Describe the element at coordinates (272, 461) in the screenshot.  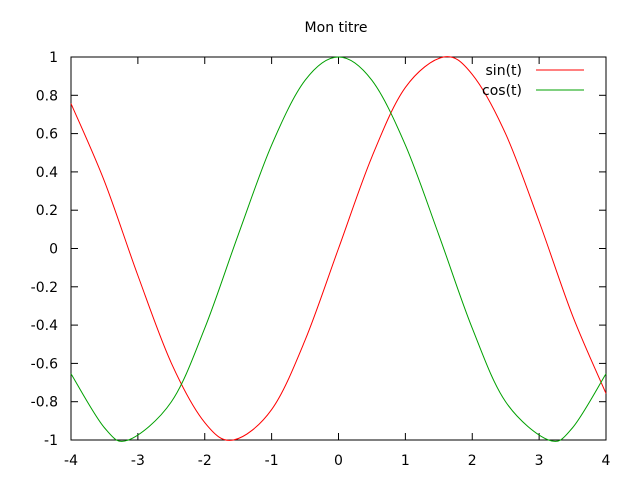
I see `x-tick-label: -1` at that location.